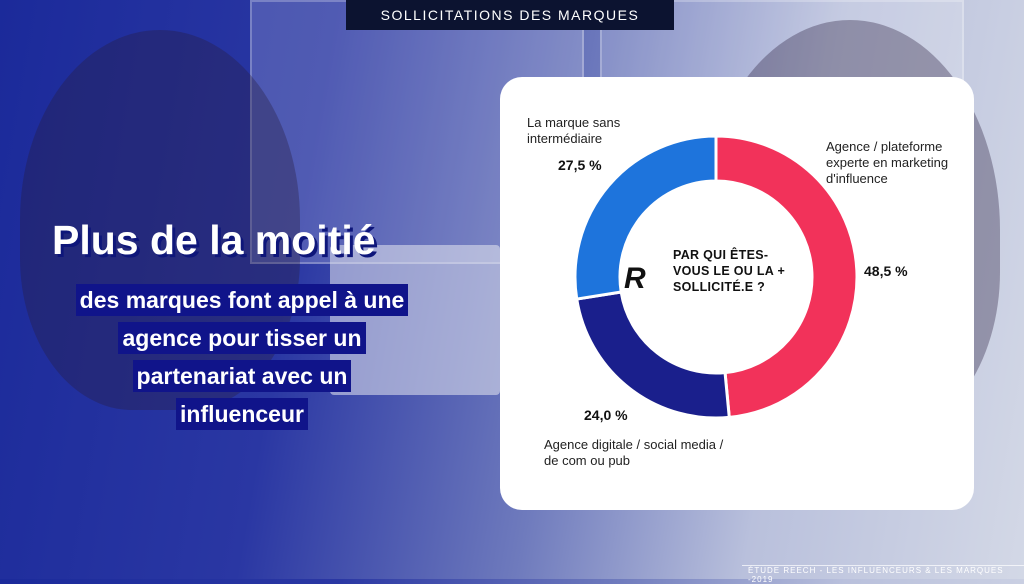 The image size is (1024, 584). What do you see at coordinates (635, 278) in the screenshot?
I see `reech-logo: R` at bounding box center [635, 278].